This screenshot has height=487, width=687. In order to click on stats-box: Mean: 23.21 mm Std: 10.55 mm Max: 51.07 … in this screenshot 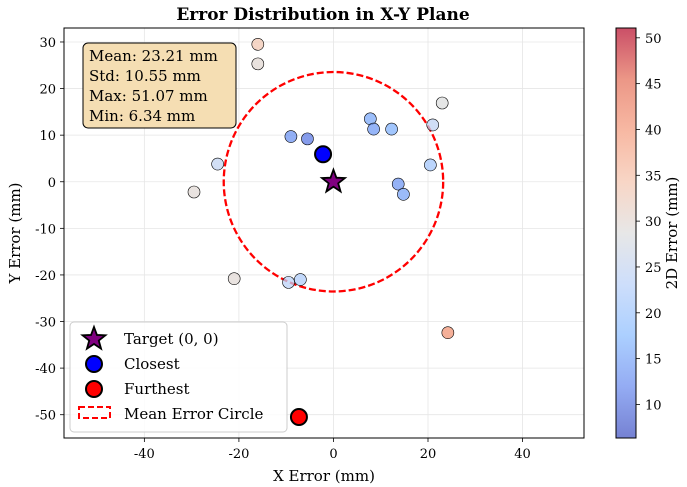, I will do `click(159, 85)`.